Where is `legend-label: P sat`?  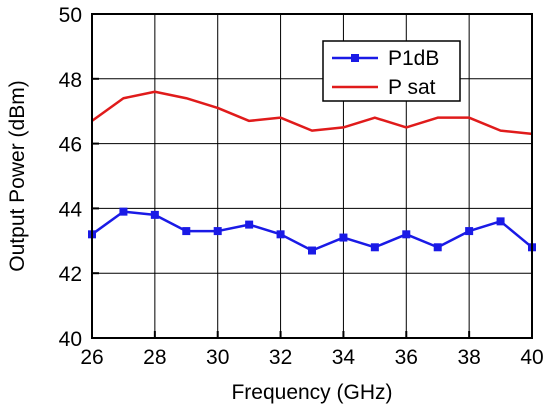
legend-label: P sat is located at coordinates (412, 87).